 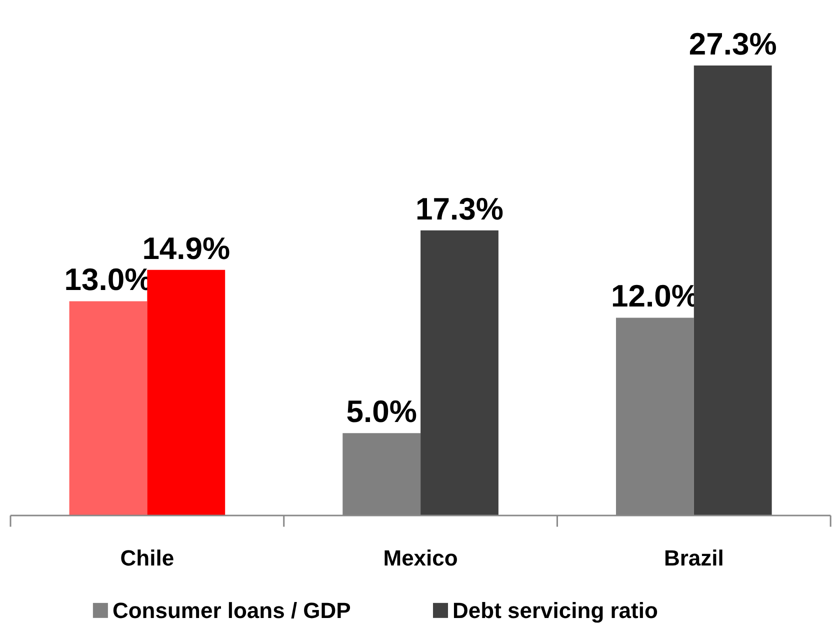 I want to click on data-label: 12.0%, so click(x=654, y=296).